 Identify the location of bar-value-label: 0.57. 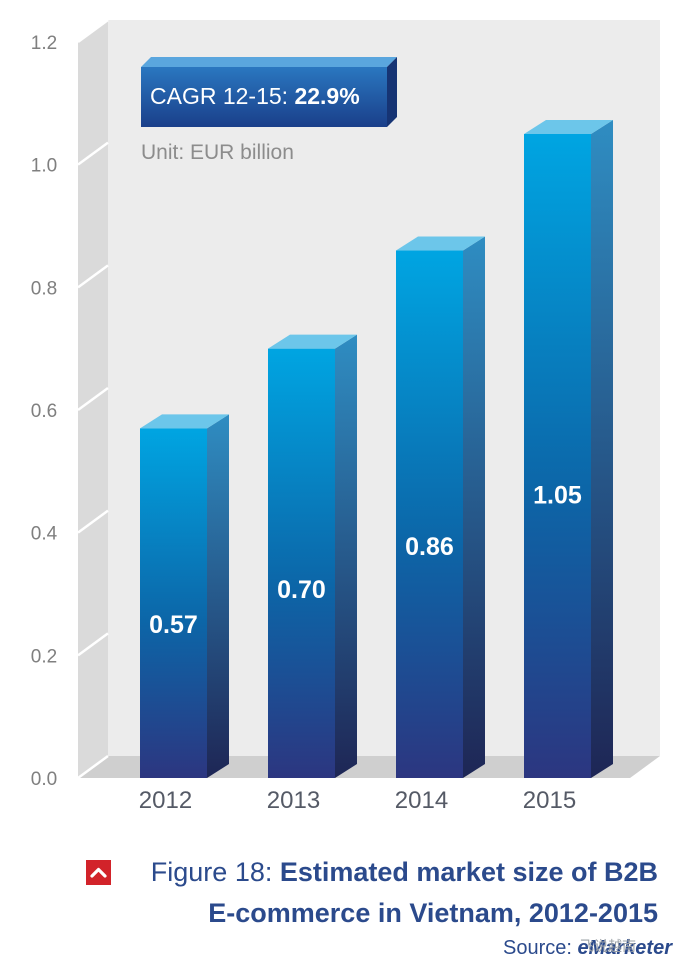
(173, 625).